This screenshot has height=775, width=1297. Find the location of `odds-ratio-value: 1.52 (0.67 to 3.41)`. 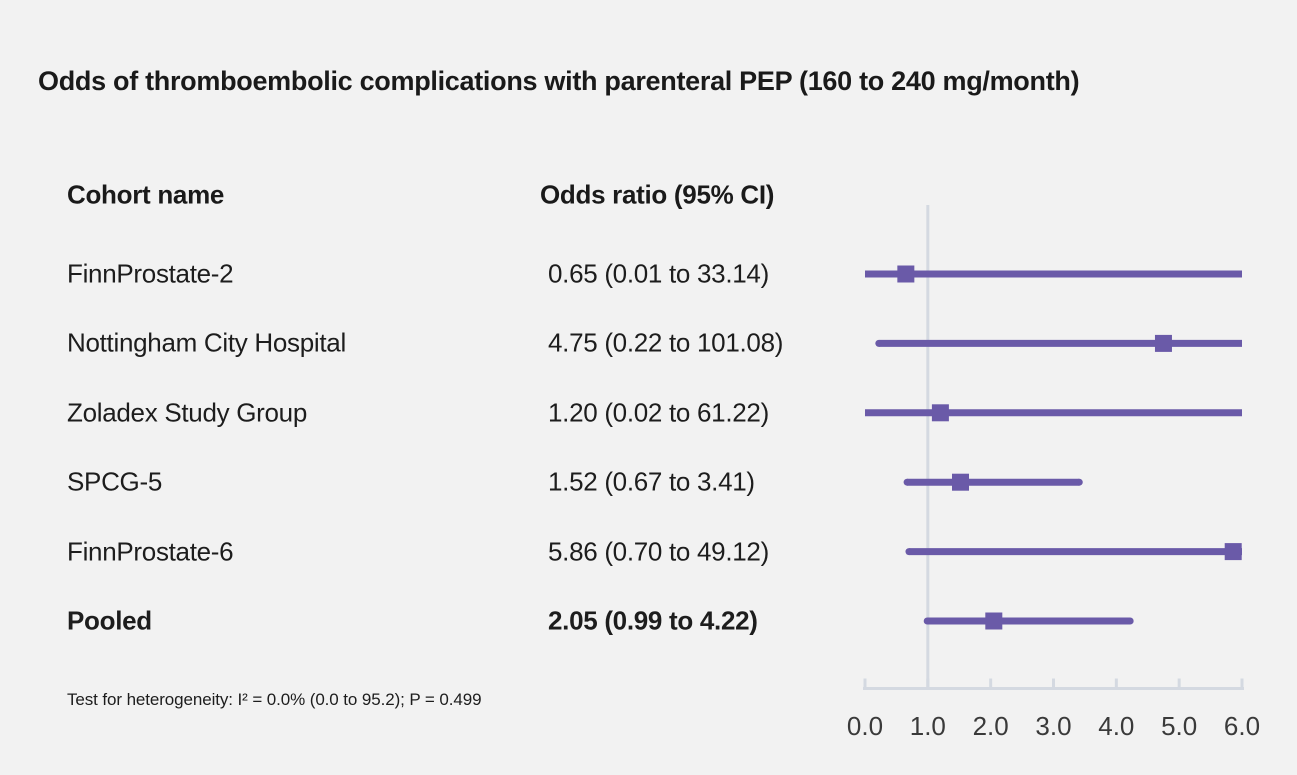

odds-ratio-value: 1.52 (0.67 to 3.41) is located at coordinates (651, 481).